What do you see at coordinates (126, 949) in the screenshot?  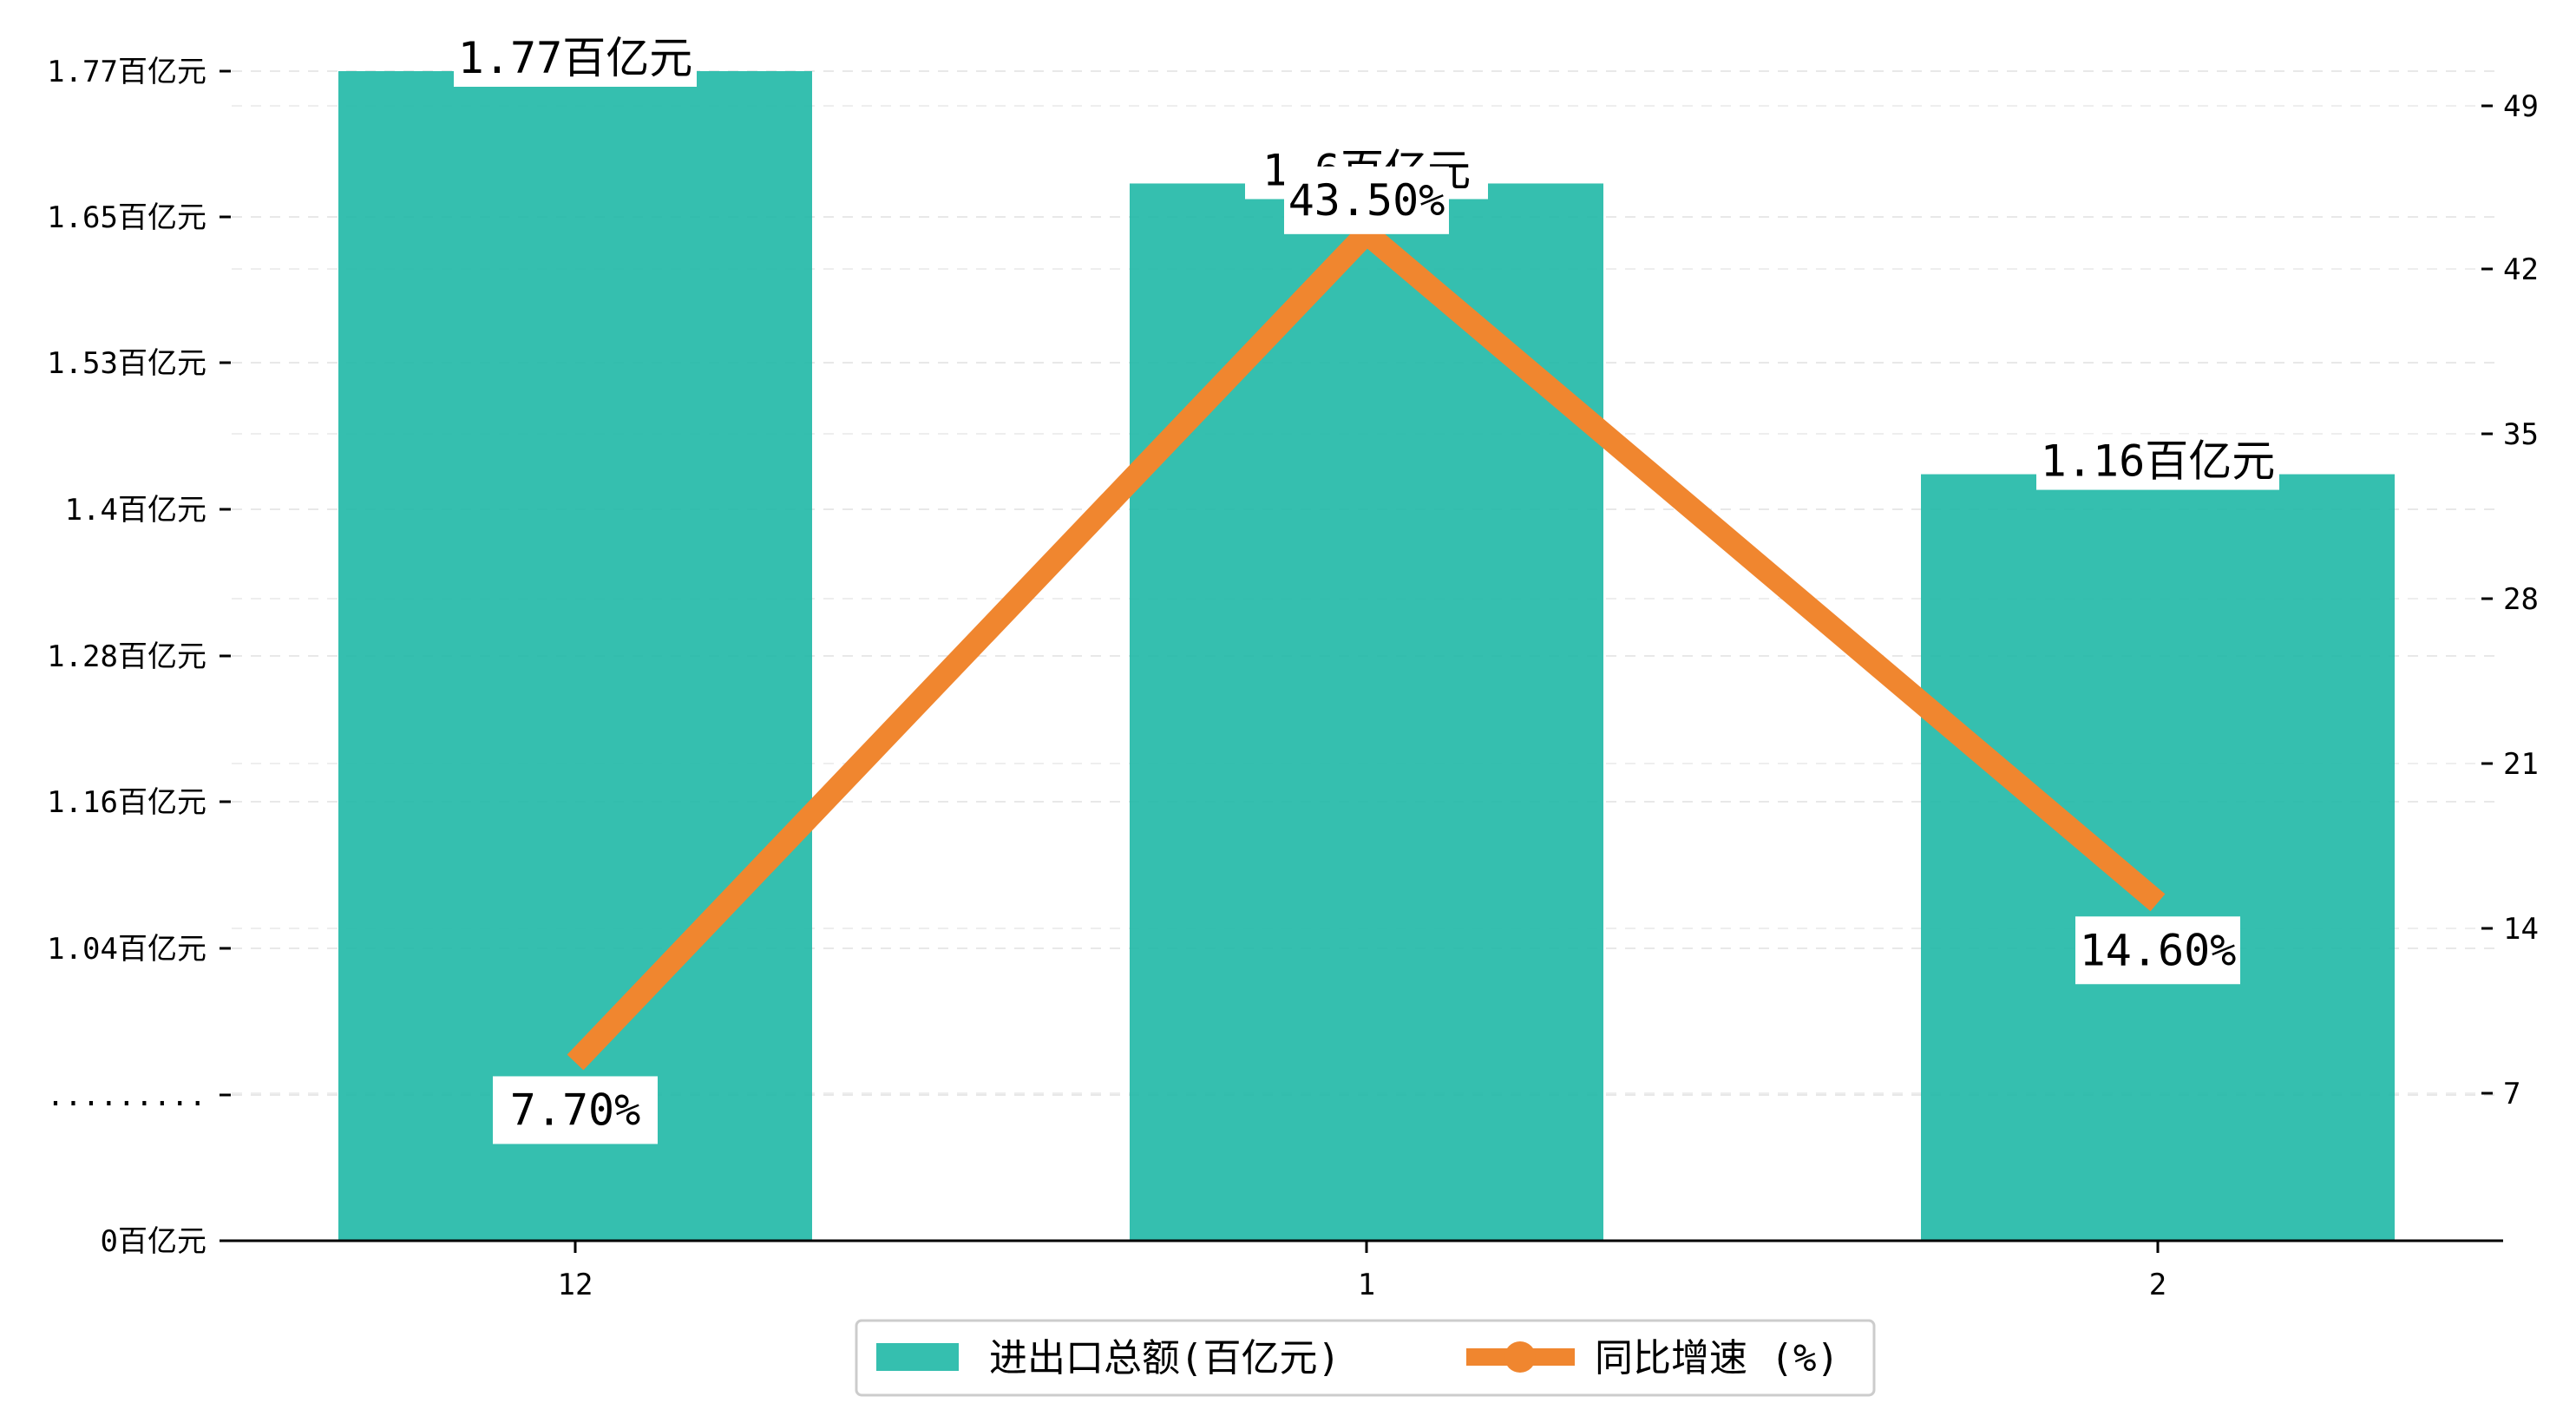 I see `y-left-tick-label: 1.04百亿元` at bounding box center [126, 949].